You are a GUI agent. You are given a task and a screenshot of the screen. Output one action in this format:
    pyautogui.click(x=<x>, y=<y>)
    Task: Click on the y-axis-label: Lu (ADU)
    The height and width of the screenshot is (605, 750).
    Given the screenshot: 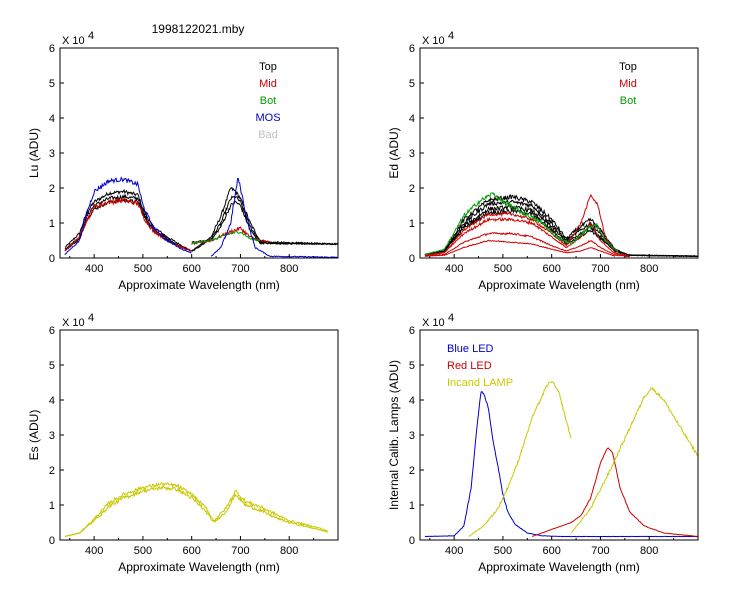 What is the action you would take?
    pyautogui.click(x=34, y=153)
    